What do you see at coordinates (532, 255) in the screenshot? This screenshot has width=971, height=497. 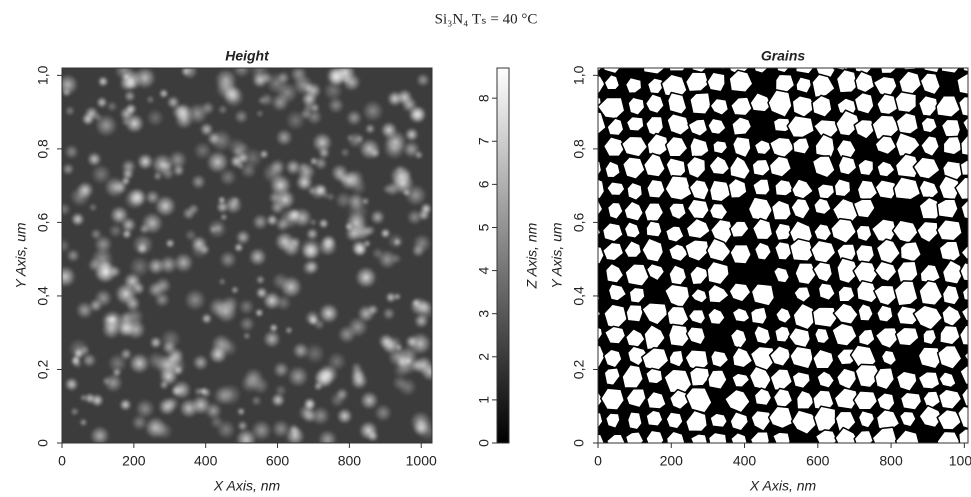 I see `colorbar-label: Z Axis, nm` at bounding box center [532, 255].